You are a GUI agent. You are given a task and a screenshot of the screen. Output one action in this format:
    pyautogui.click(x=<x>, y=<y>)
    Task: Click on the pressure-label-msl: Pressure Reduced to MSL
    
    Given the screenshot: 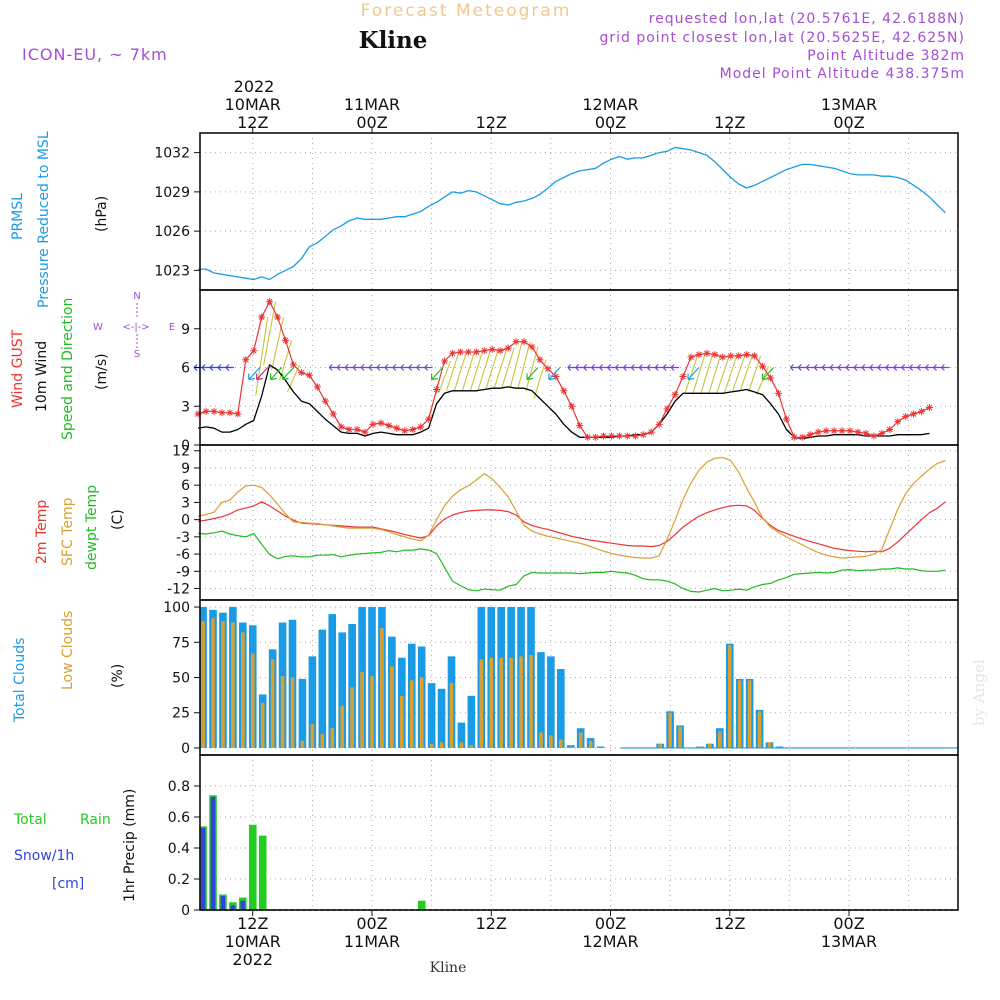 What is the action you would take?
    pyautogui.click(x=44, y=219)
    